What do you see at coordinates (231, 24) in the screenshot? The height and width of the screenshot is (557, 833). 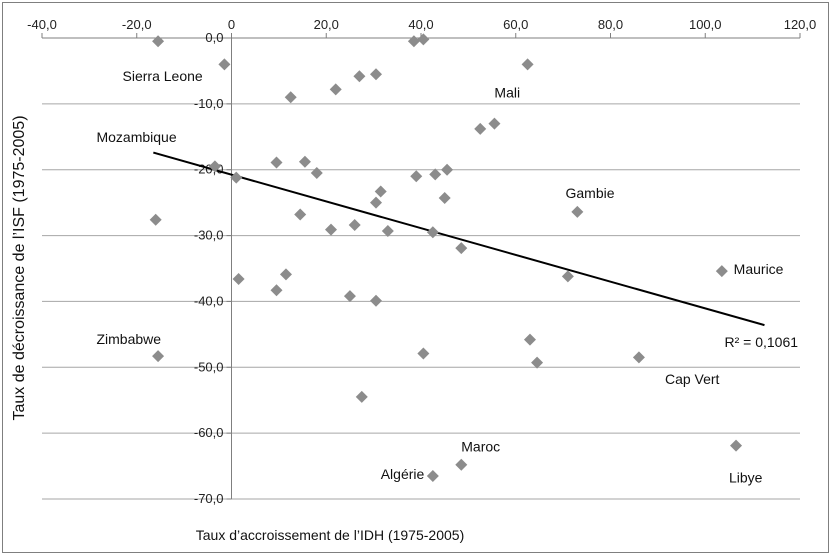 I see `x-tick-label: 0` at bounding box center [231, 24].